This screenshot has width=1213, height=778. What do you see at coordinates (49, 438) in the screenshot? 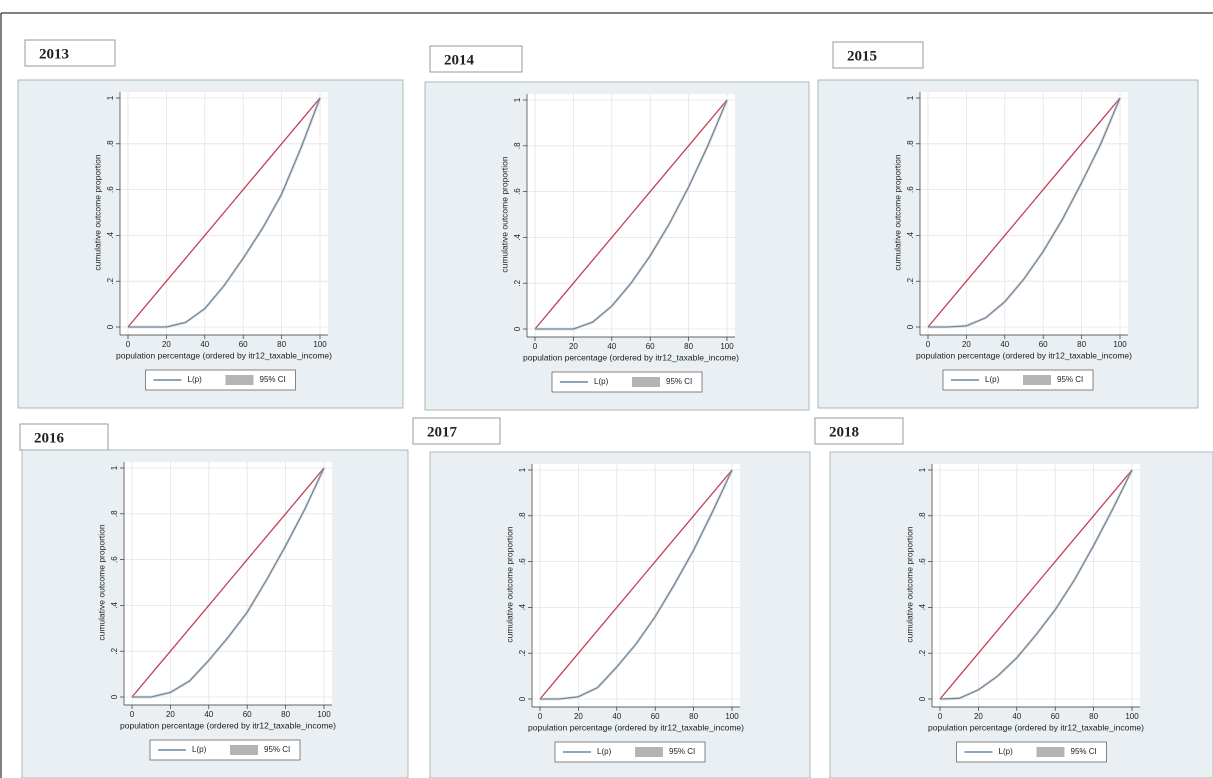
I see `chart-title: 2016` at bounding box center [49, 438].